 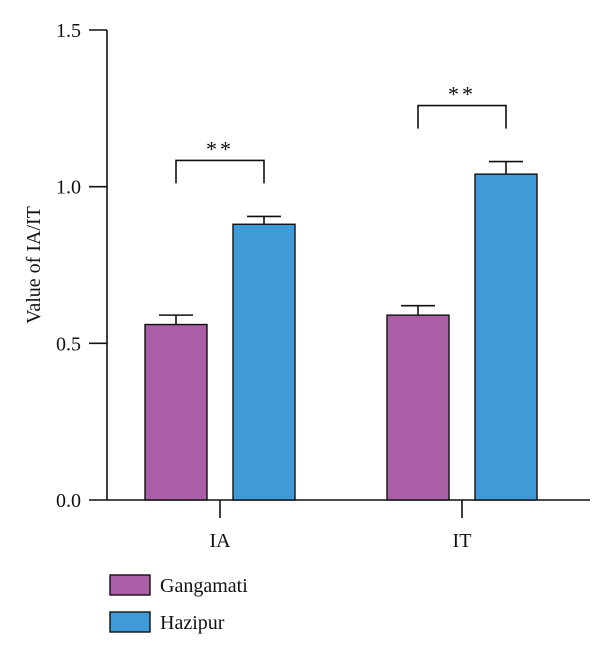 I want to click on legend-swatch-hazipur, so click(x=130, y=622).